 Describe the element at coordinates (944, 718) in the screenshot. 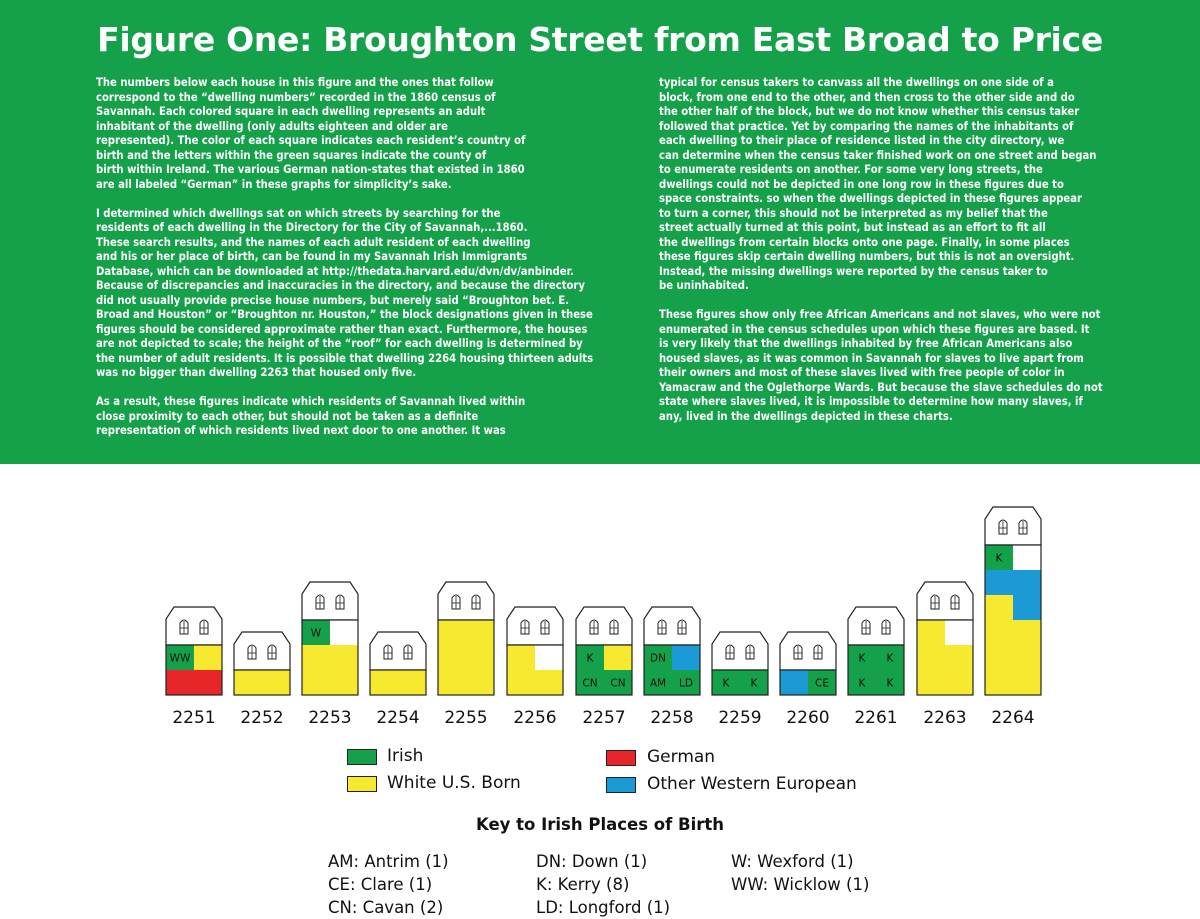

I see `dwelling-number: 2263` at that location.